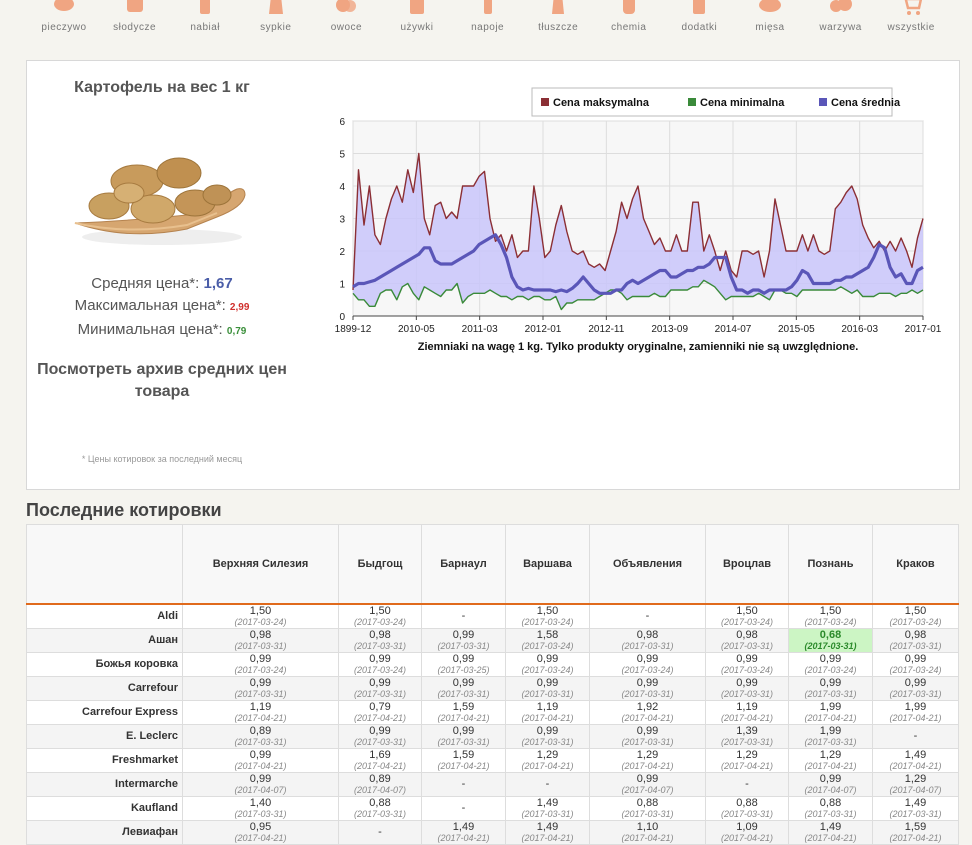 Image resolution: width=972 pixels, height=845 pixels. I want to click on price-cell: 1,99 (2017-04-21), so click(915, 712).